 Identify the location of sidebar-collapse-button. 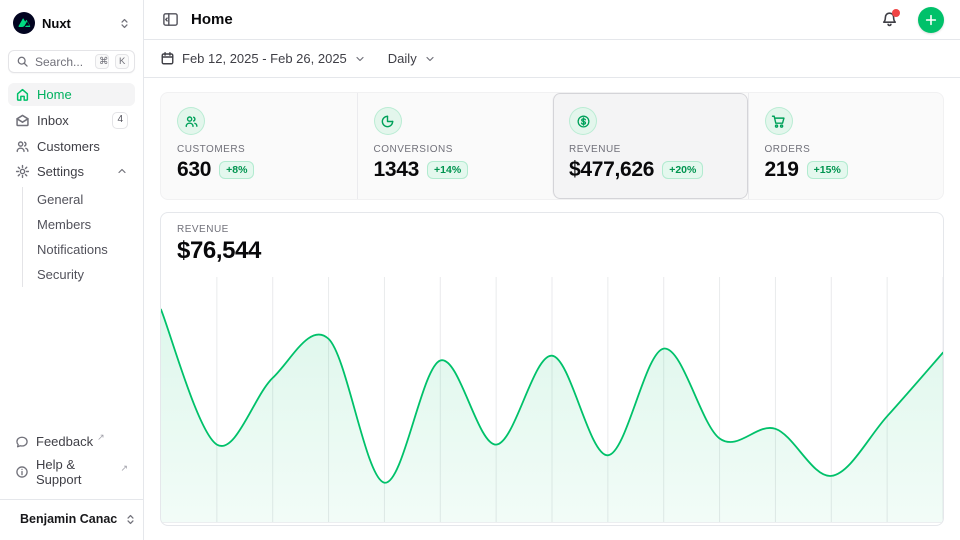
(170, 19).